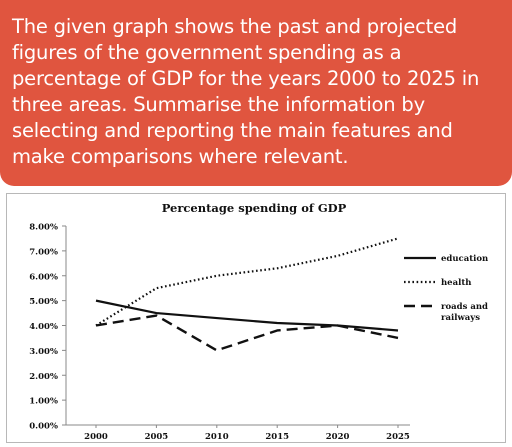 This screenshot has width=512, height=447. Describe the element at coordinates (43, 302) in the screenshot. I see `y-tick-label: 5.00%` at that location.